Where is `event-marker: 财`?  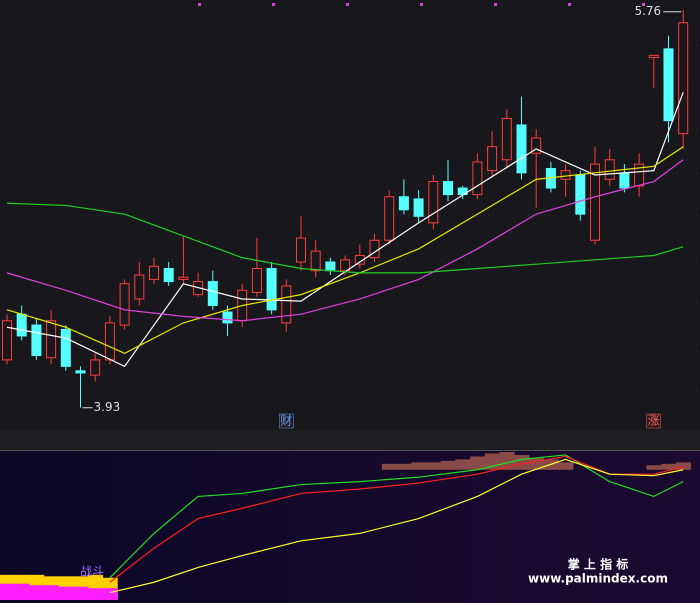 event-marker: 财 is located at coordinates (286, 421).